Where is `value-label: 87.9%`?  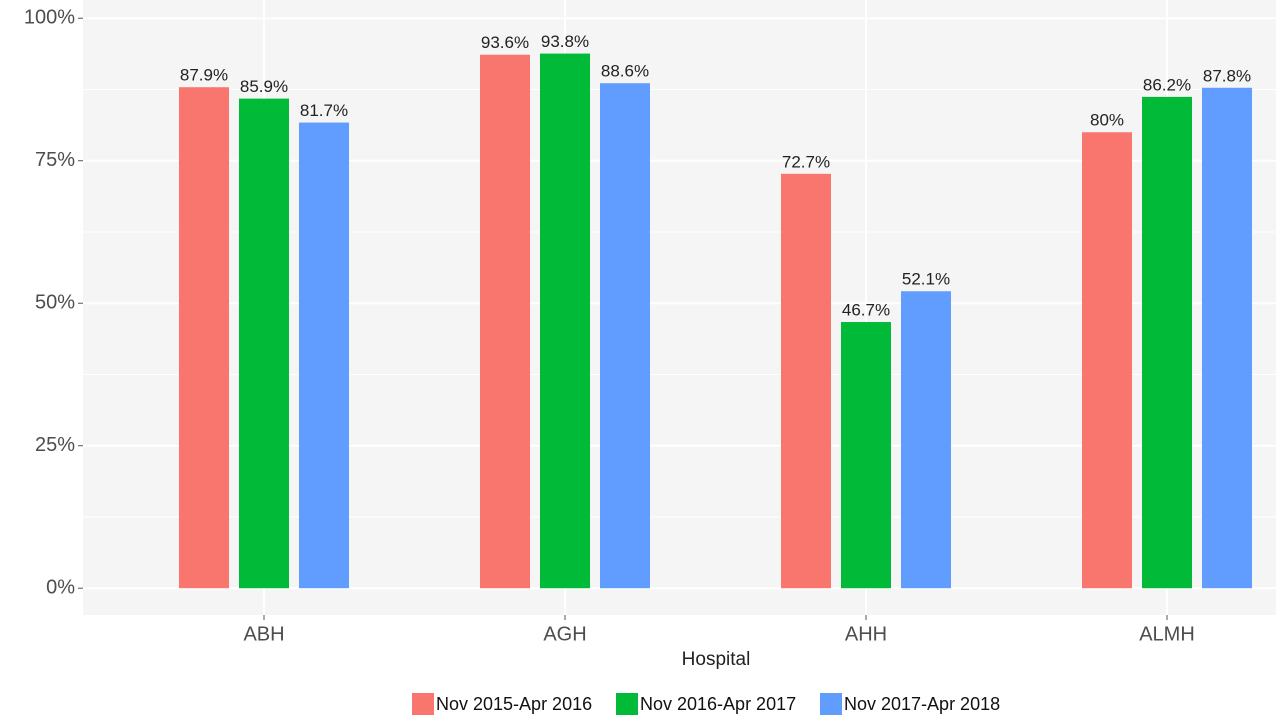
value-label: 87.9% is located at coordinates (204, 75).